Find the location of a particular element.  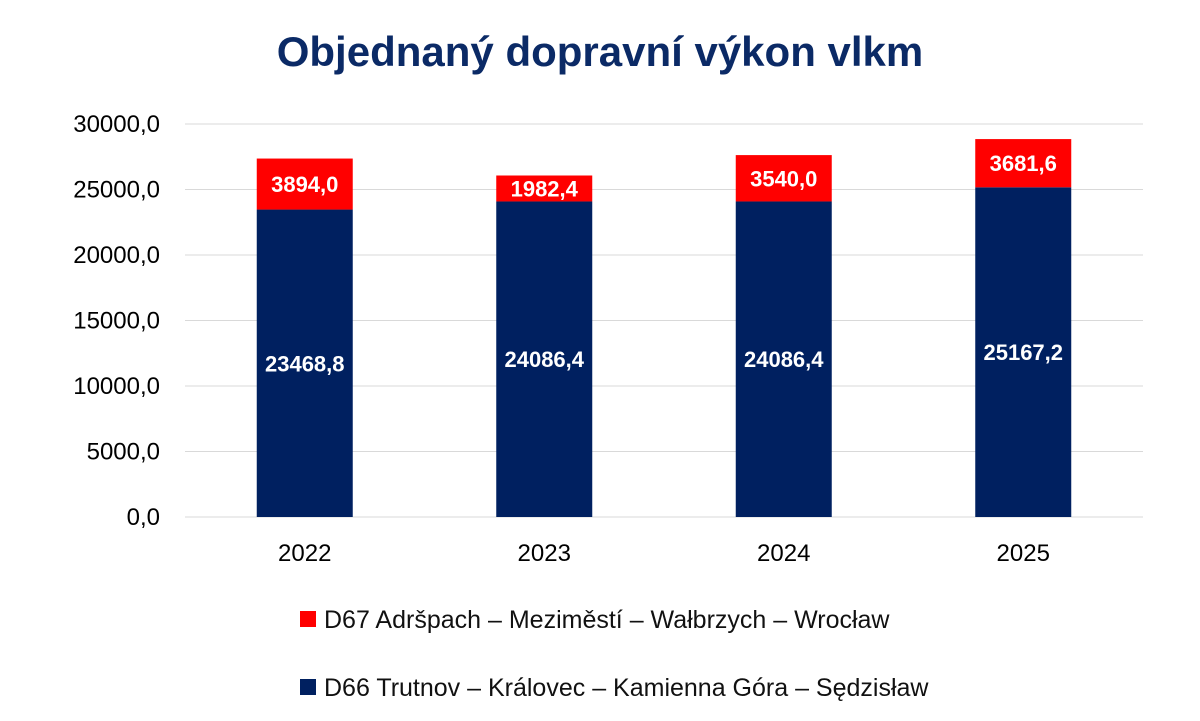

y-tick-label: 15000,0 is located at coordinates (116, 321).